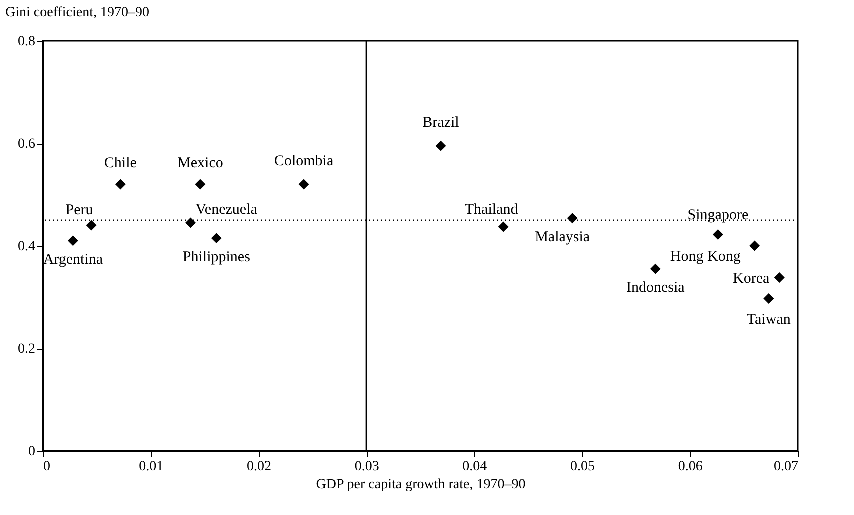 This screenshot has height=515, width=854. Describe the element at coordinates (27, 349) in the screenshot. I see `y-tick-label: 0.2` at that location.